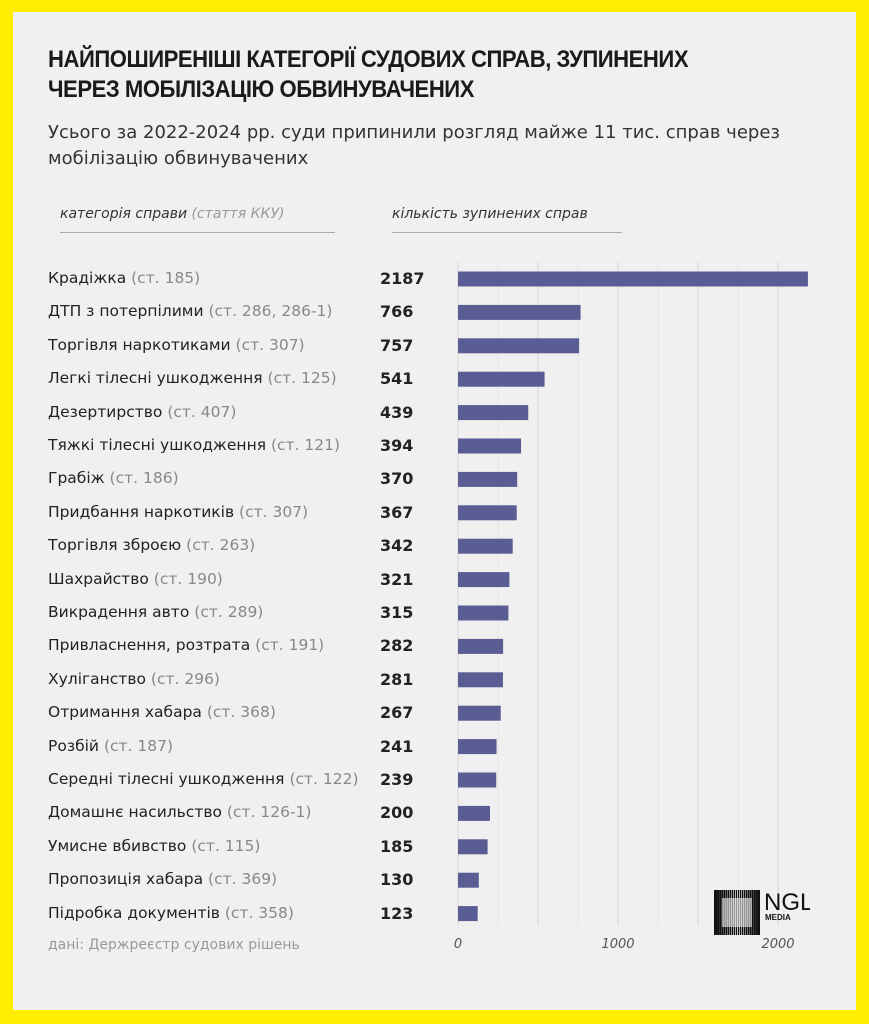  I want to click on logo-subtext: MEDIA, so click(778, 917).